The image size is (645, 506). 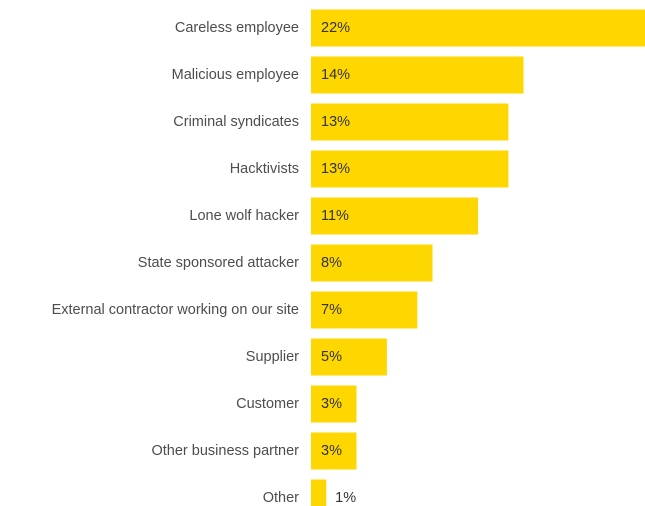 I want to click on bar-external-contractor-working-on-our-site, so click(x=364, y=310).